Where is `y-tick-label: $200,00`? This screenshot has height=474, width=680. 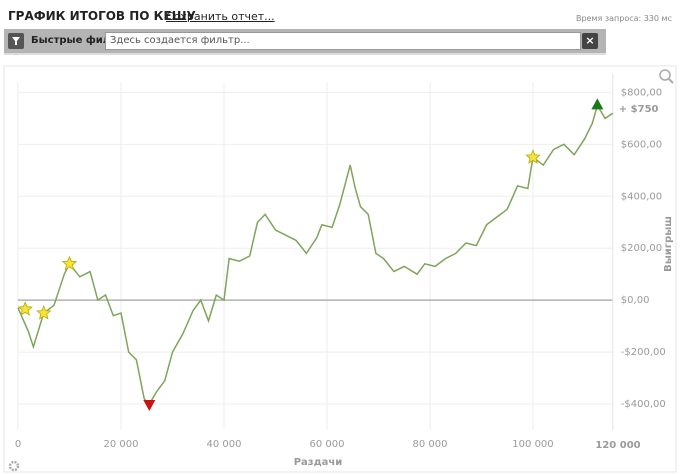 y-tick-label: $200,00 is located at coordinates (641, 248).